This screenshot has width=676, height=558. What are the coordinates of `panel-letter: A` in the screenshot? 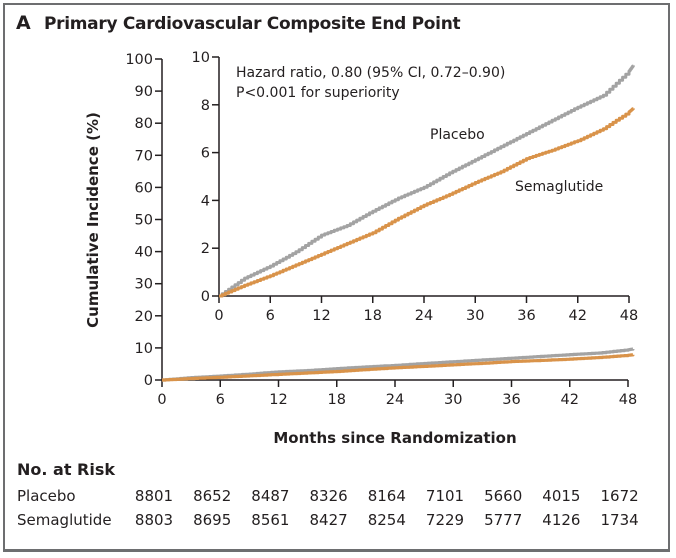 It's located at (23, 23).